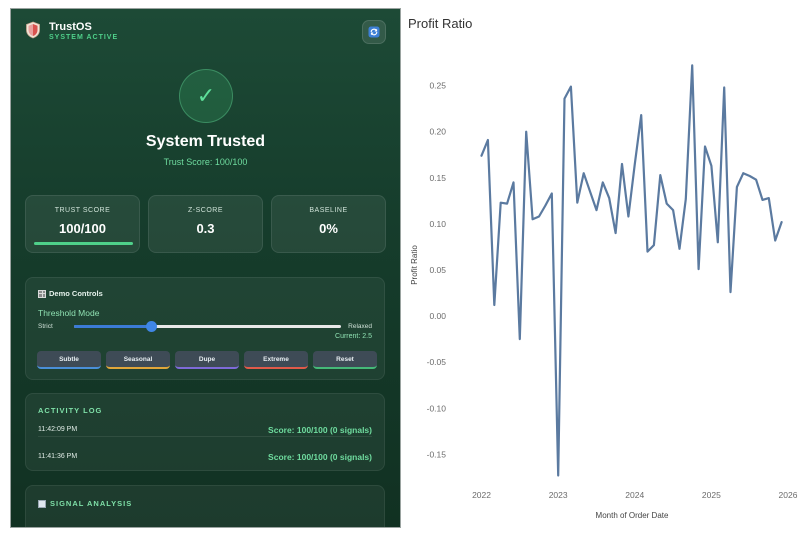 The height and width of the screenshot is (538, 806). I want to click on demo-controls-label: Demo Controls, so click(76, 293).